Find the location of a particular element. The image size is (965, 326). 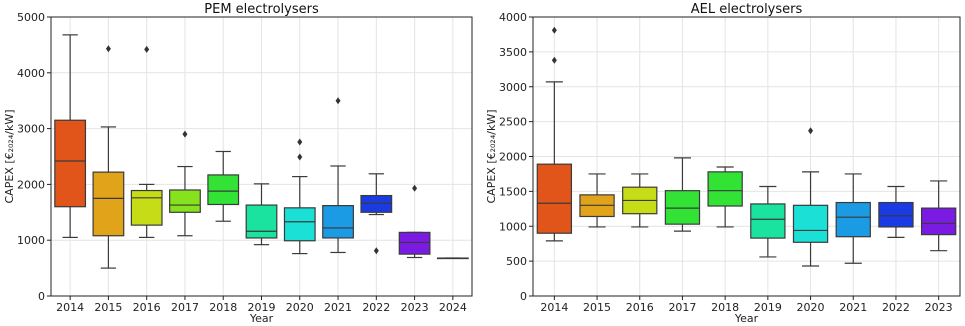

y-tick-label: 500 is located at coordinates (516, 261).